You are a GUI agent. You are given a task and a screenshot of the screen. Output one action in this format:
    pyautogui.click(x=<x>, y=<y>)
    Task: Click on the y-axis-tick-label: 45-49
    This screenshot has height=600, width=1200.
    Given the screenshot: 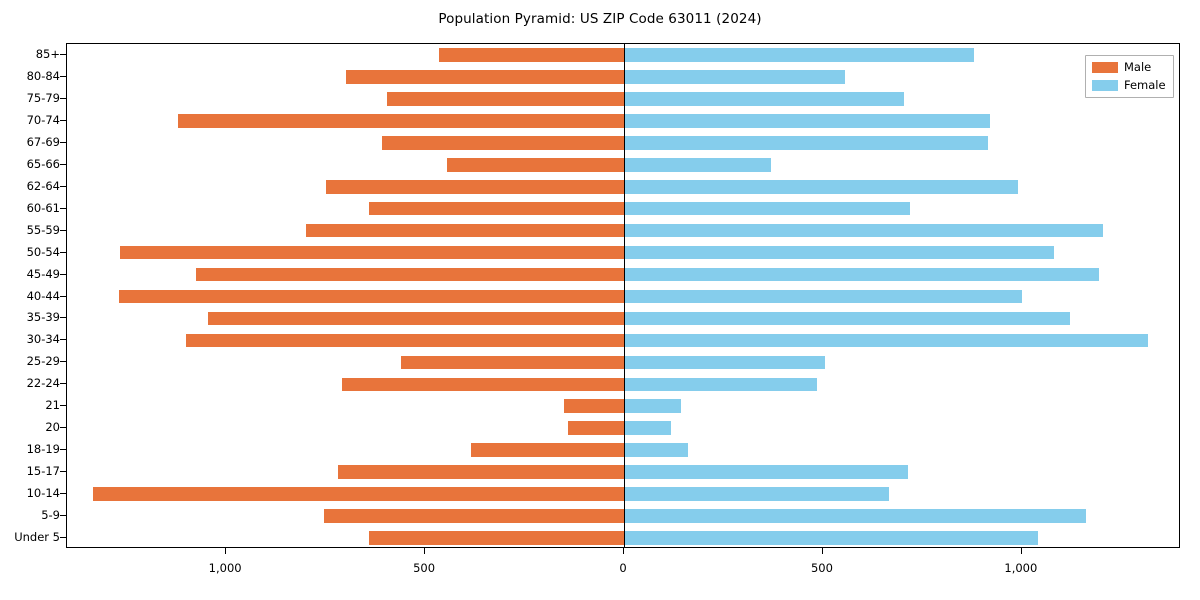 What is the action you would take?
    pyautogui.click(x=43, y=273)
    